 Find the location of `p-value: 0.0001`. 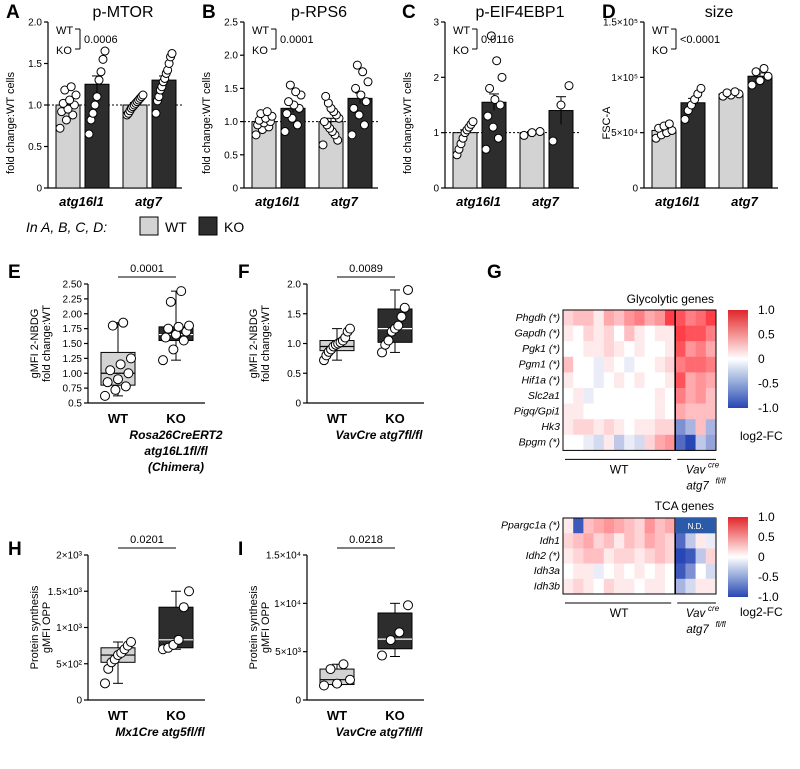

p-value: 0.0001 is located at coordinates (297, 40).